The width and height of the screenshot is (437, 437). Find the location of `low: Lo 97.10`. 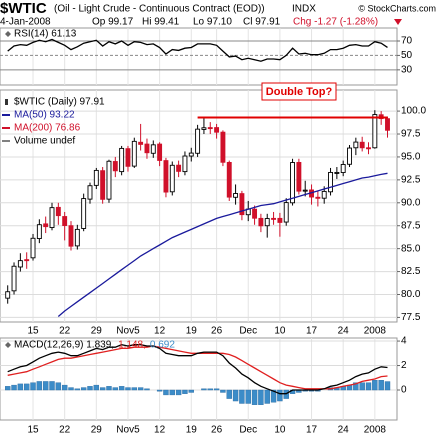

low: Lo 97.10 is located at coordinates (212, 22).